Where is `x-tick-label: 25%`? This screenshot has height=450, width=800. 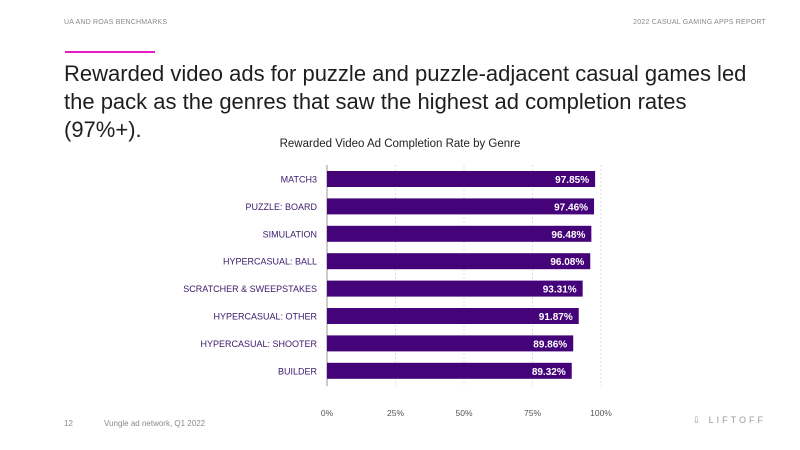 x-tick-label: 25% is located at coordinates (395, 413).